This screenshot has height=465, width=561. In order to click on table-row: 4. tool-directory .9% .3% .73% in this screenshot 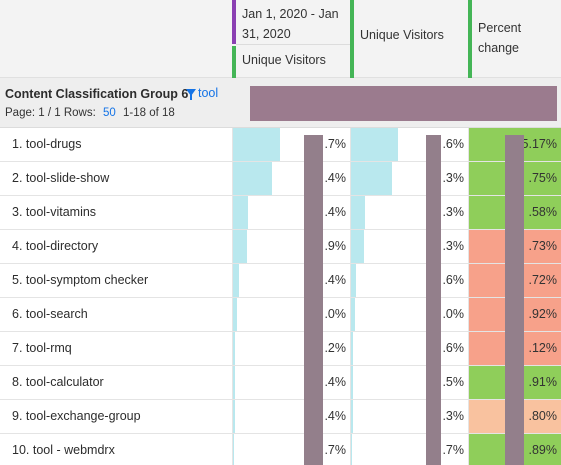, I will do `click(280, 247)`.